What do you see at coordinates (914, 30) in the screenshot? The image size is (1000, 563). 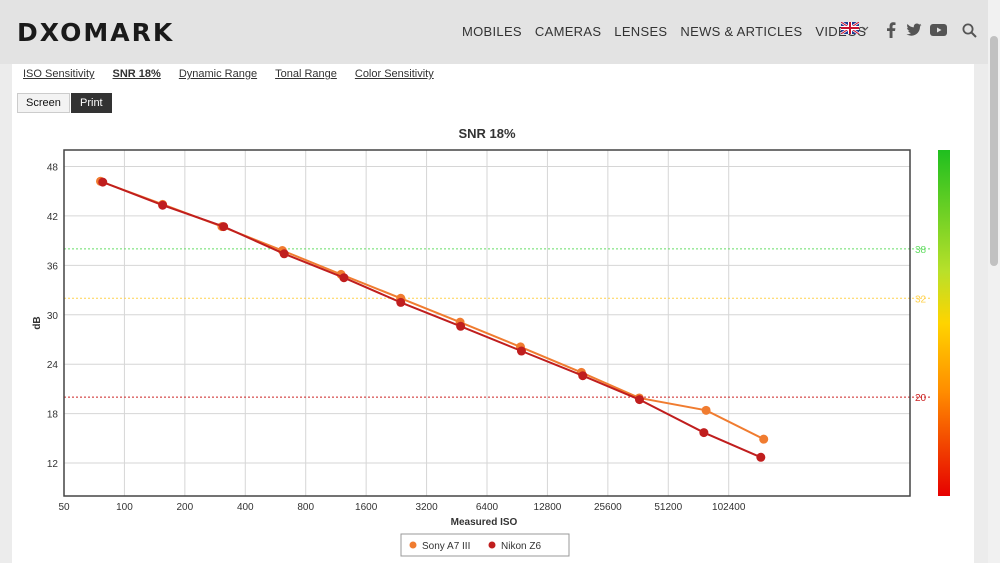 I see `twitter-icon` at bounding box center [914, 30].